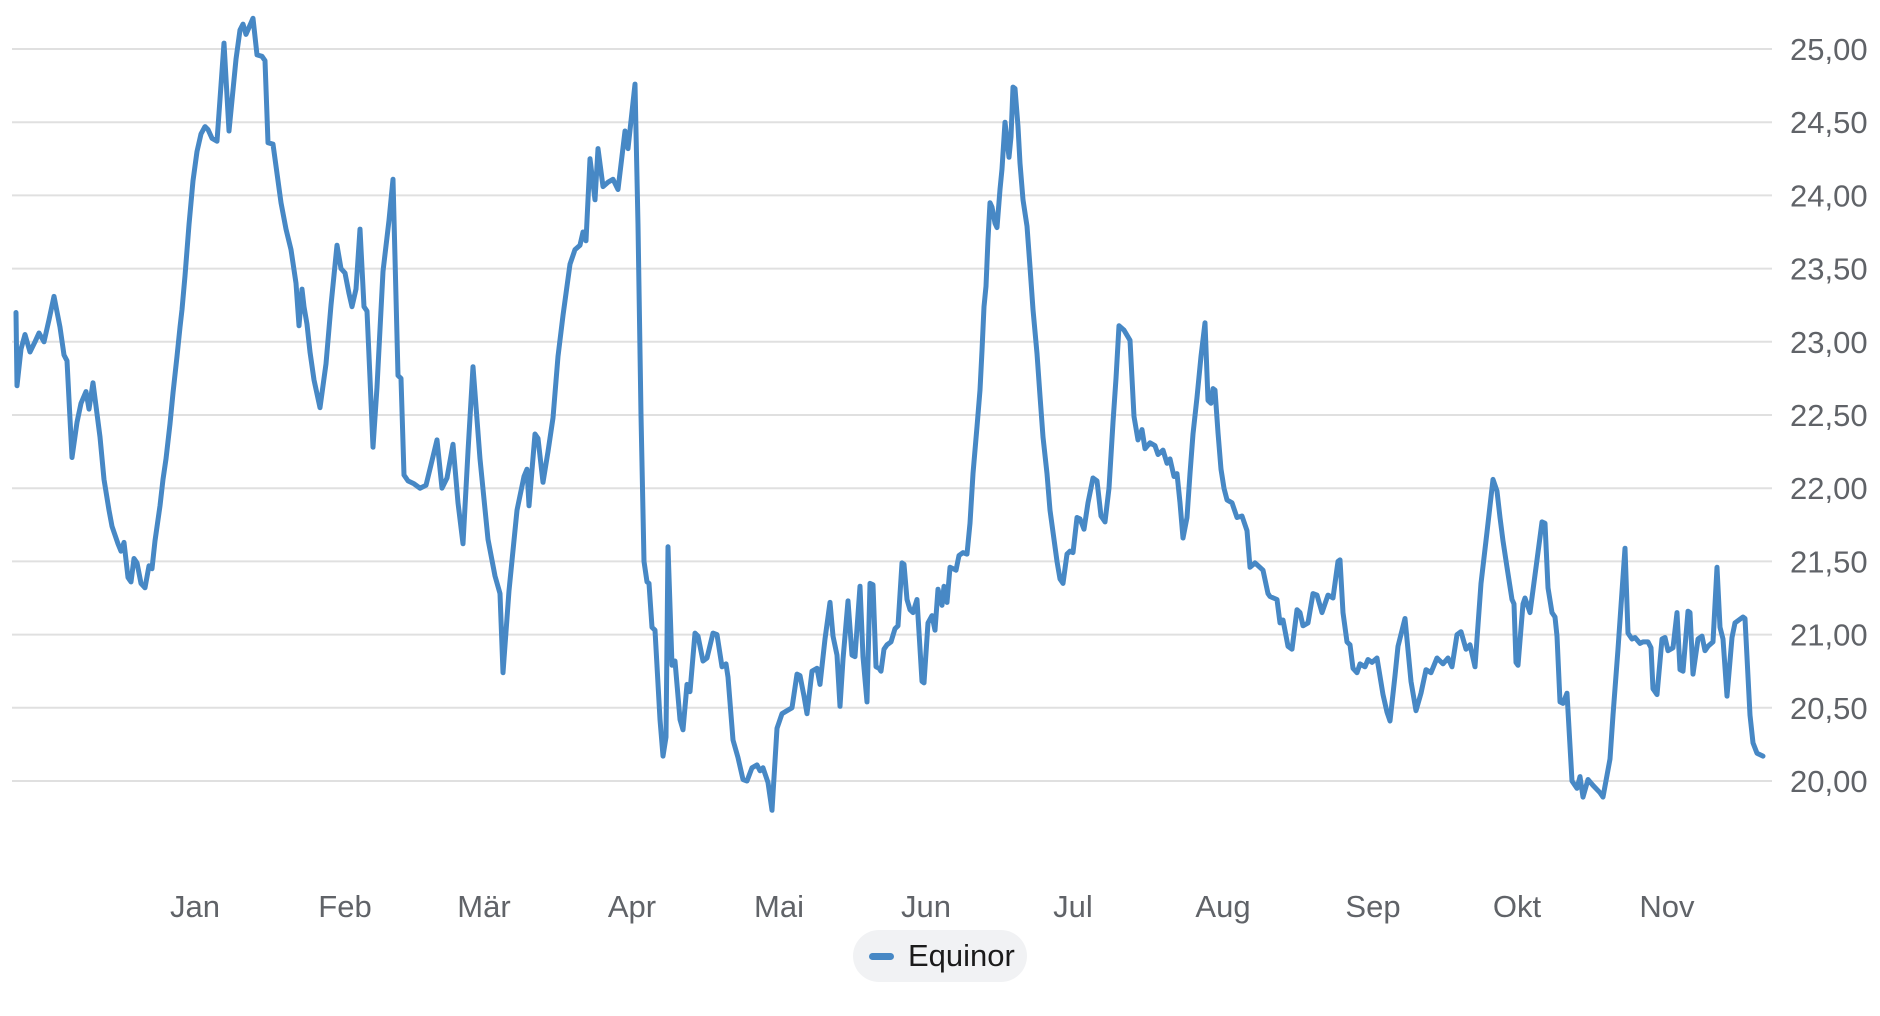 The image size is (1880, 1016). What do you see at coordinates (961, 955) in the screenshot?
I see `legend-series-label: Equinor` at bounding box center [961, 955].